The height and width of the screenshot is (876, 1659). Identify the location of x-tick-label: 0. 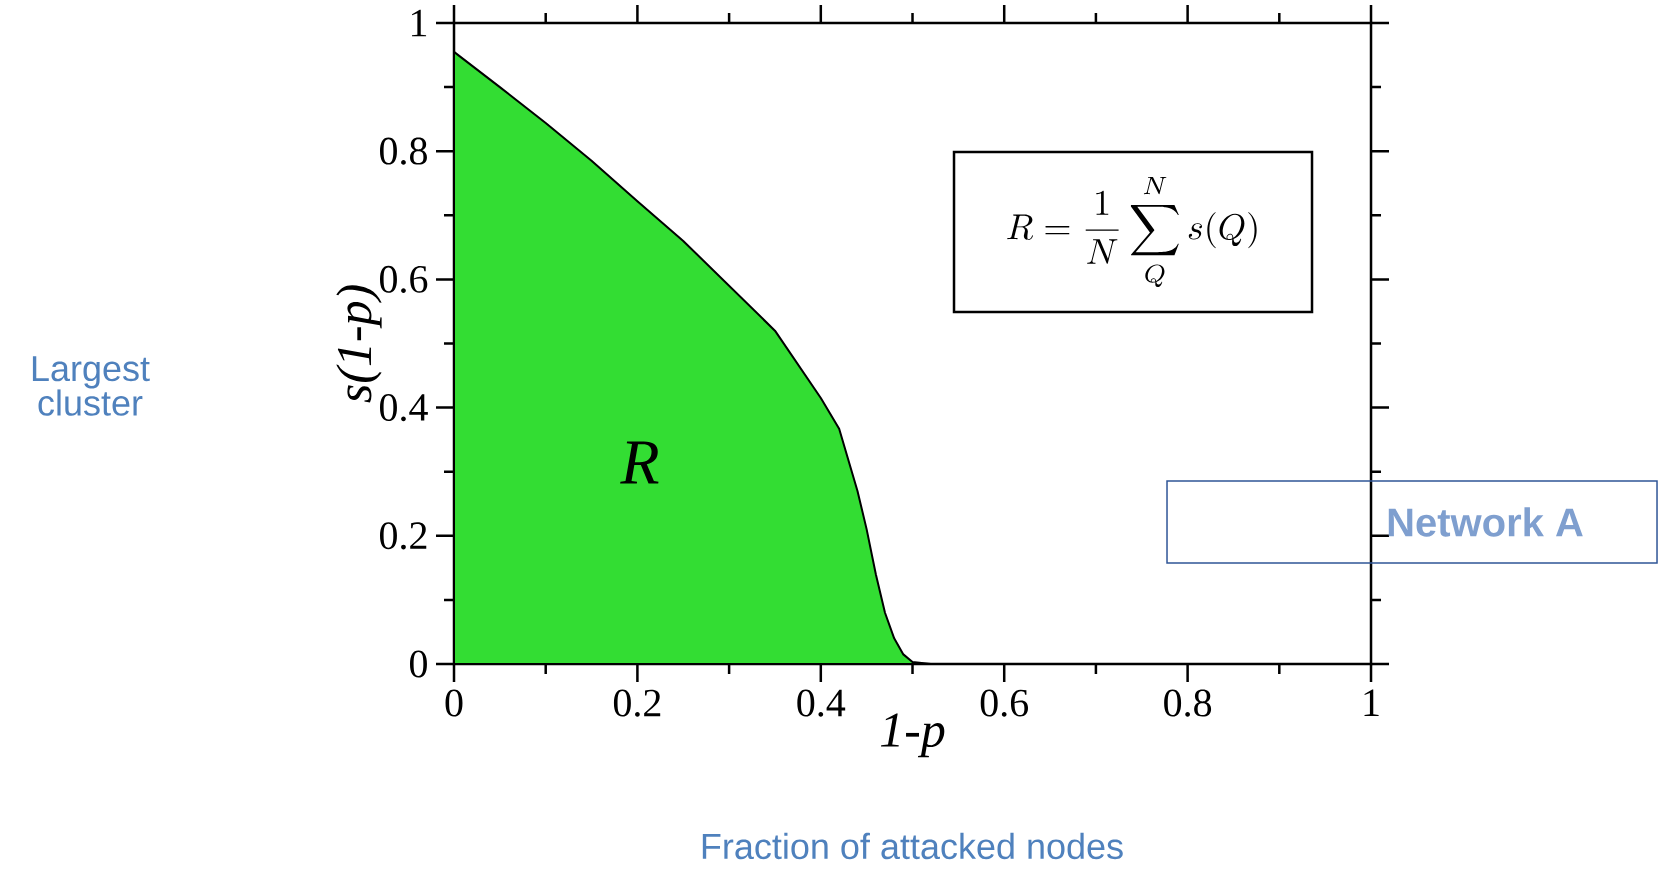
(454, 703).